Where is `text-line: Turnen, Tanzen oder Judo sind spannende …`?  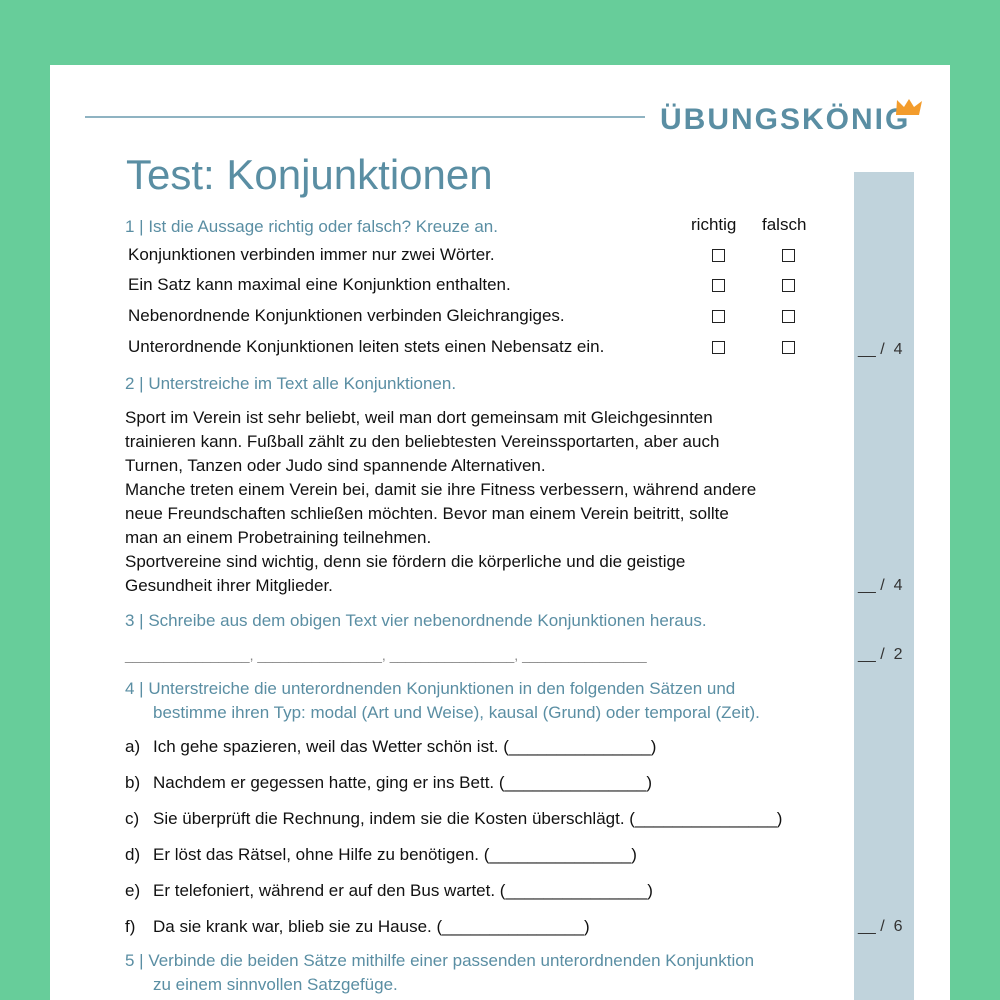 text-line: Turnen, Tanzen oder Judo sind spannende … is located at coordinates (335, 465).